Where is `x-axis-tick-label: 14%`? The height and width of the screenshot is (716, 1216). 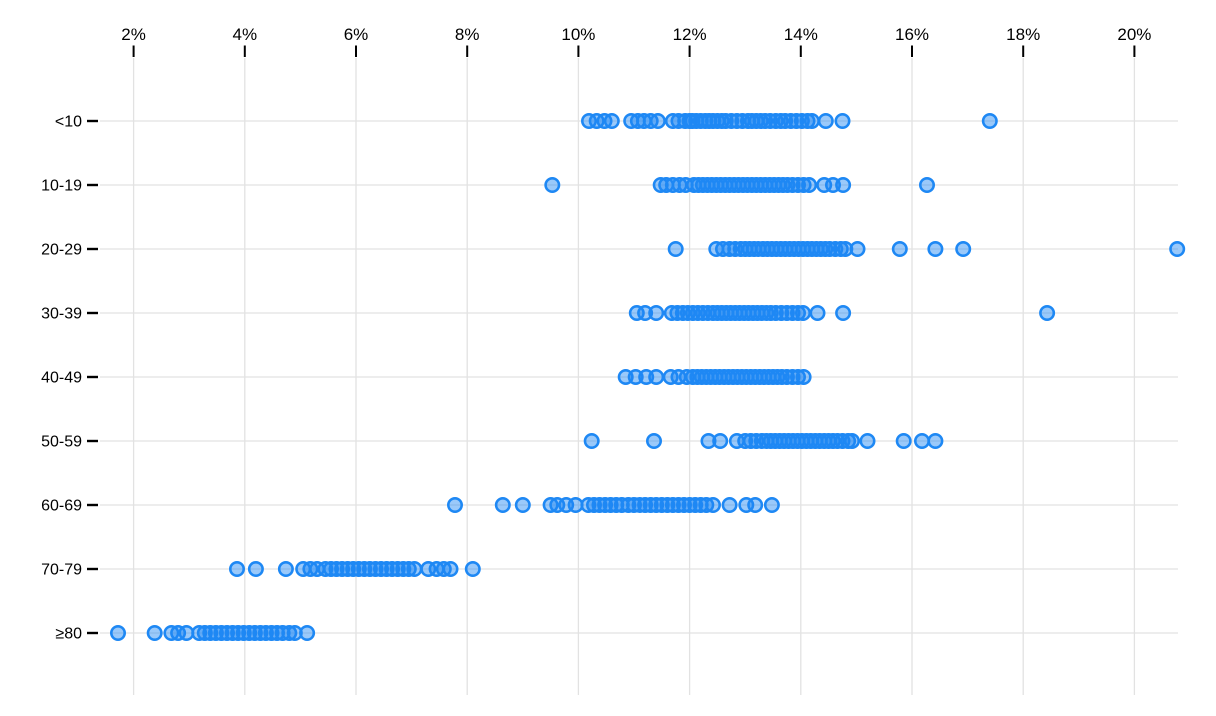
x-axis-tick-label: 14% is located at coordinates (801, 34).